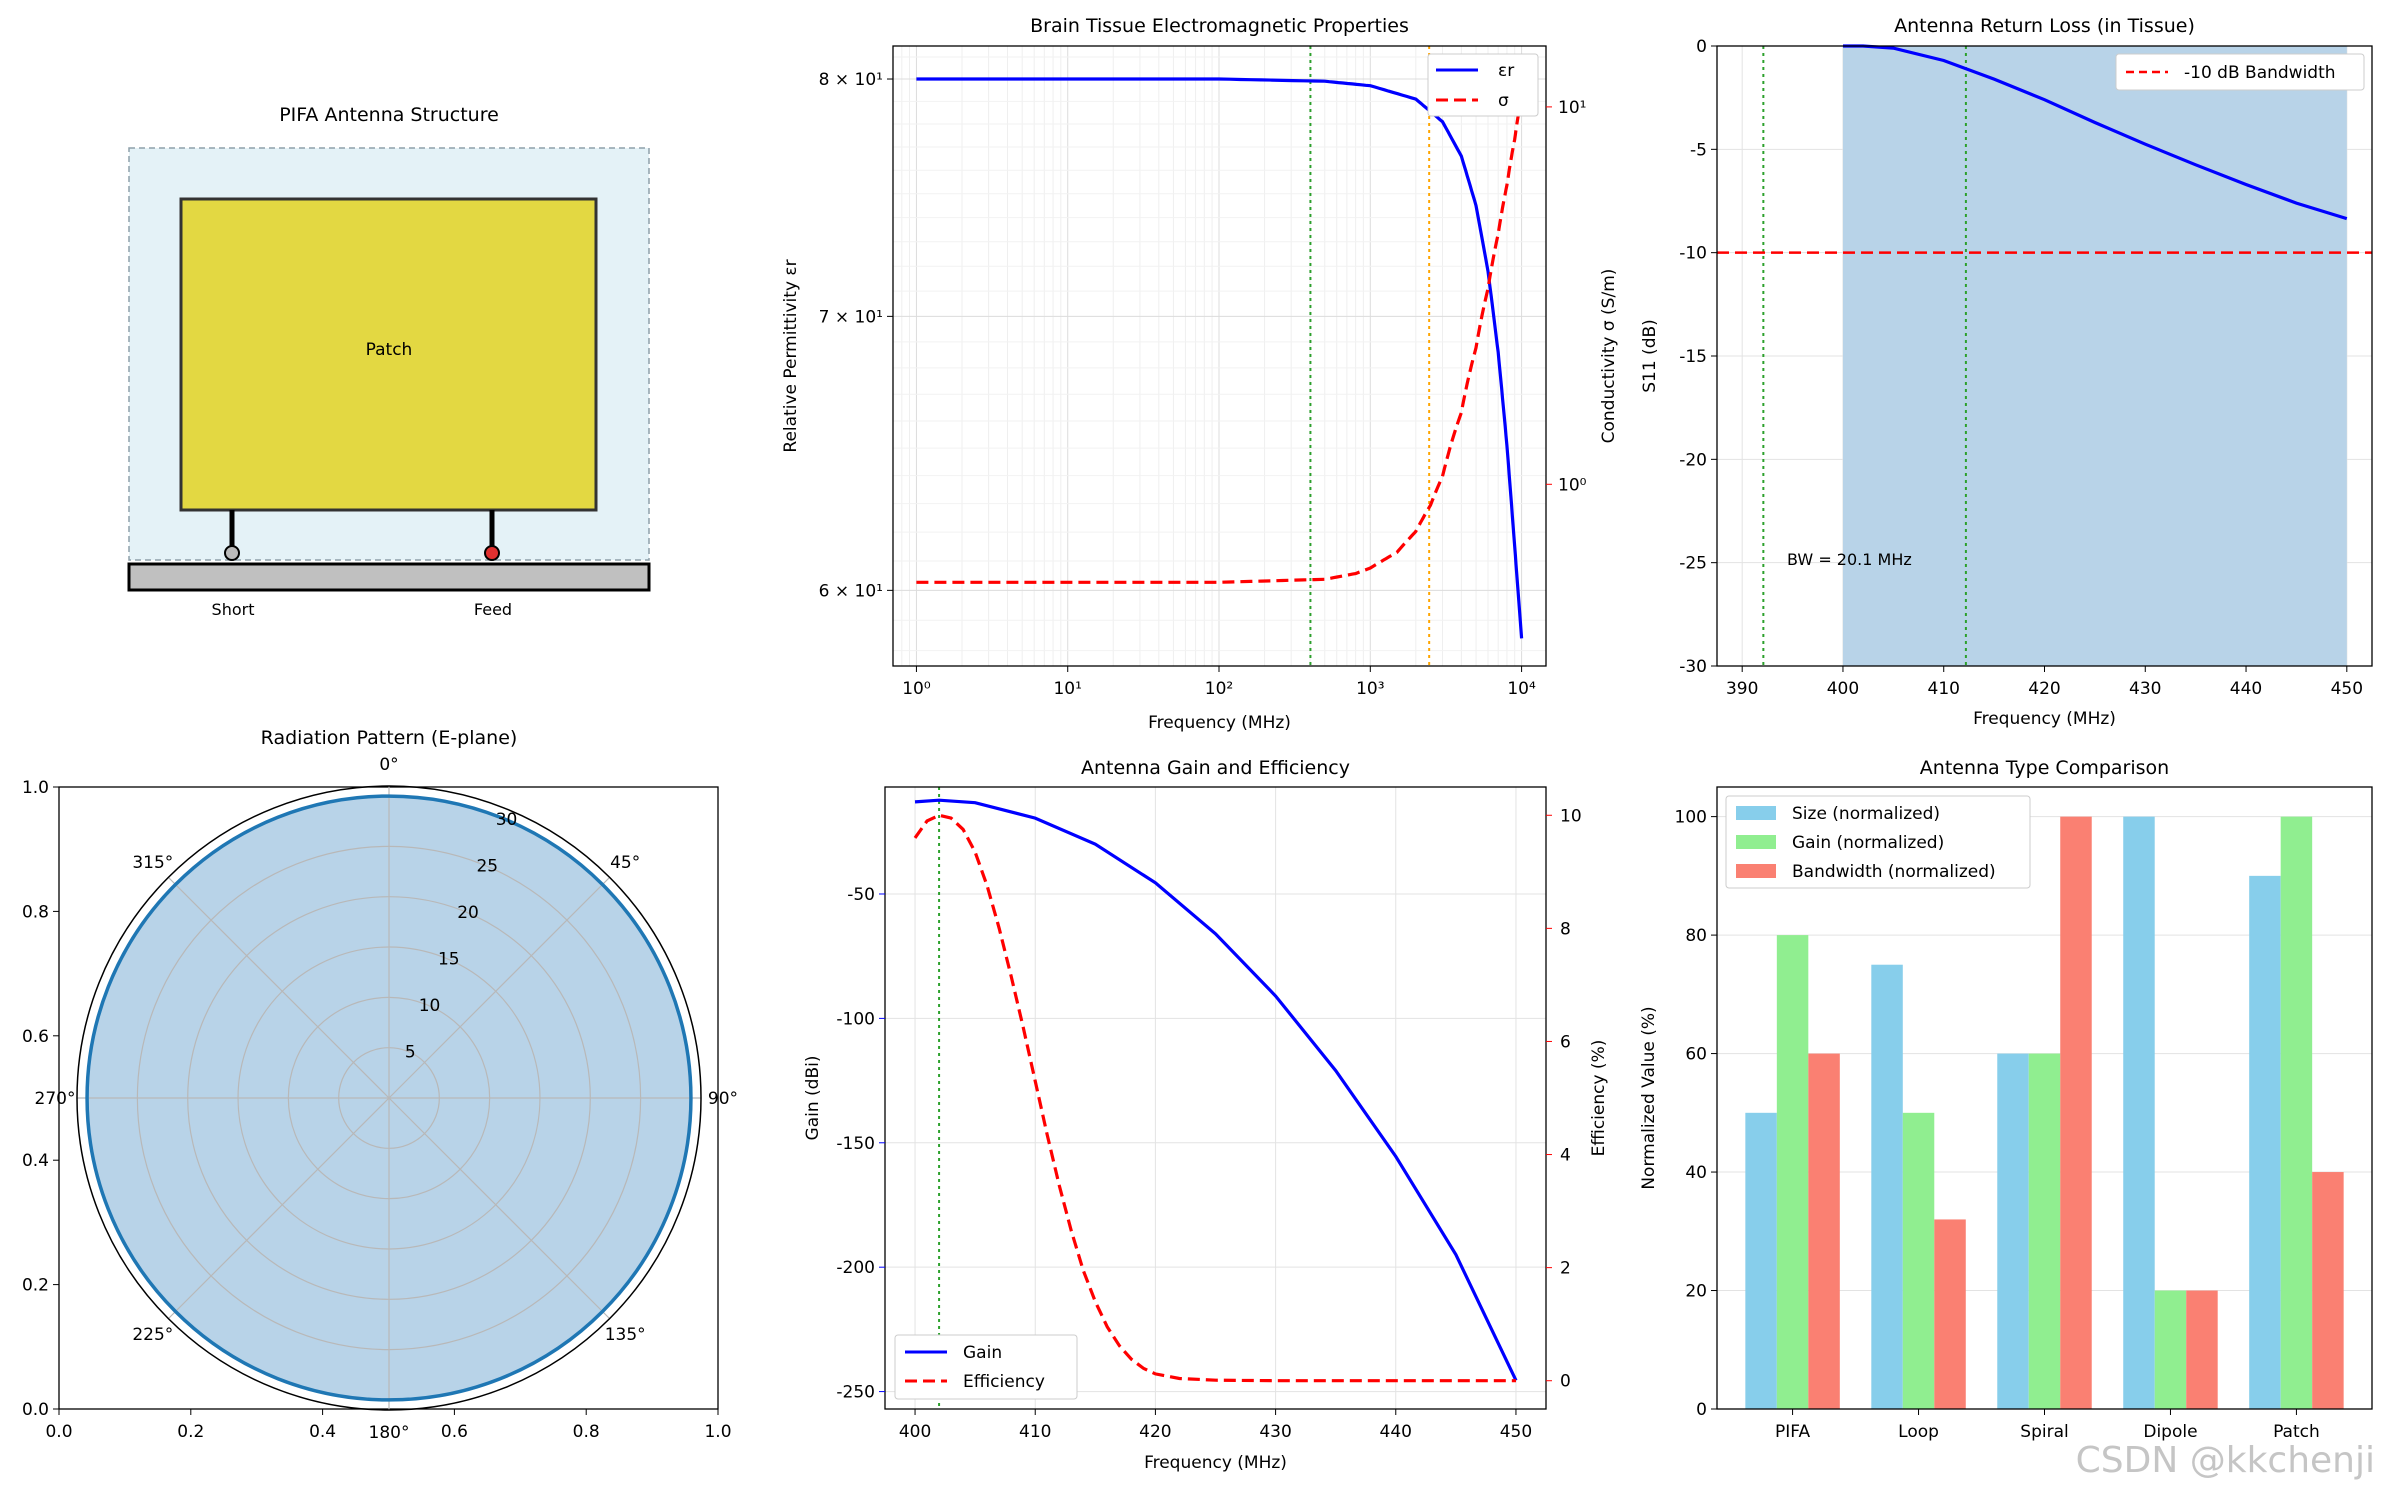  Describe the element at coordinates (2044, 689) in the screenshot. I see `x-tick-label: 420` at that location.